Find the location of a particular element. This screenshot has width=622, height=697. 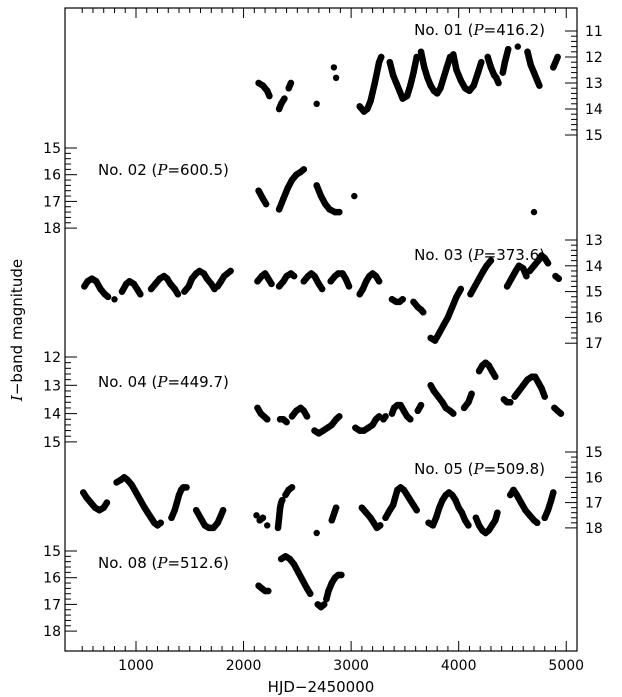

panel-label-suffix: =373.6) is located at coordinates (514, 255).